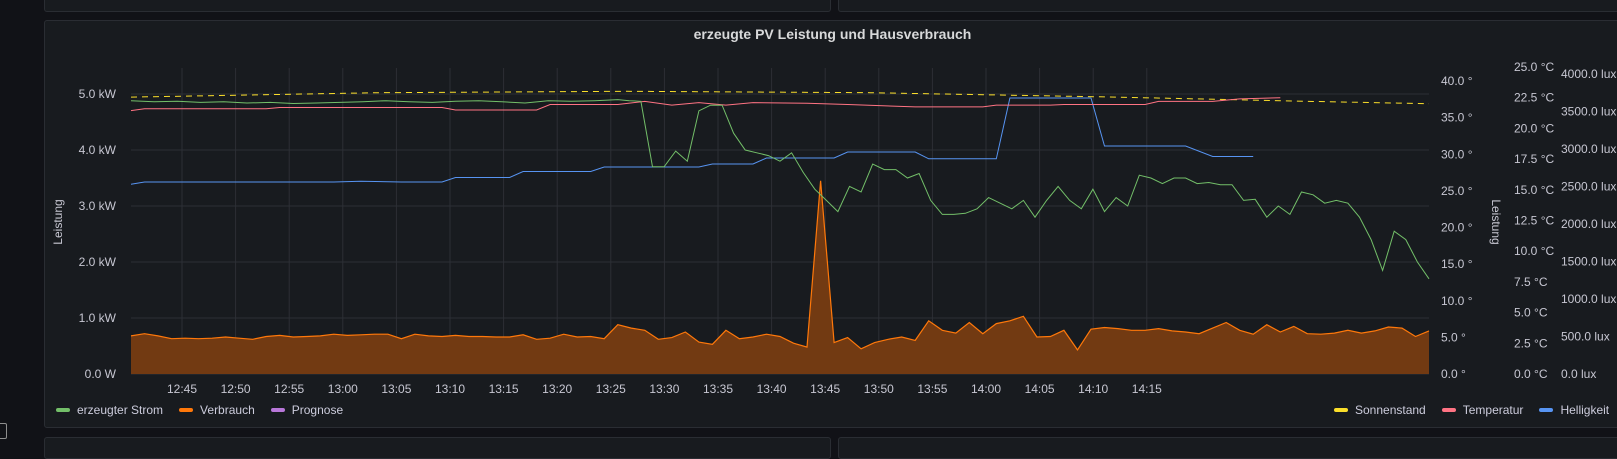  I want to click on legend-label: erzeugter Strom, so click(120, 410).